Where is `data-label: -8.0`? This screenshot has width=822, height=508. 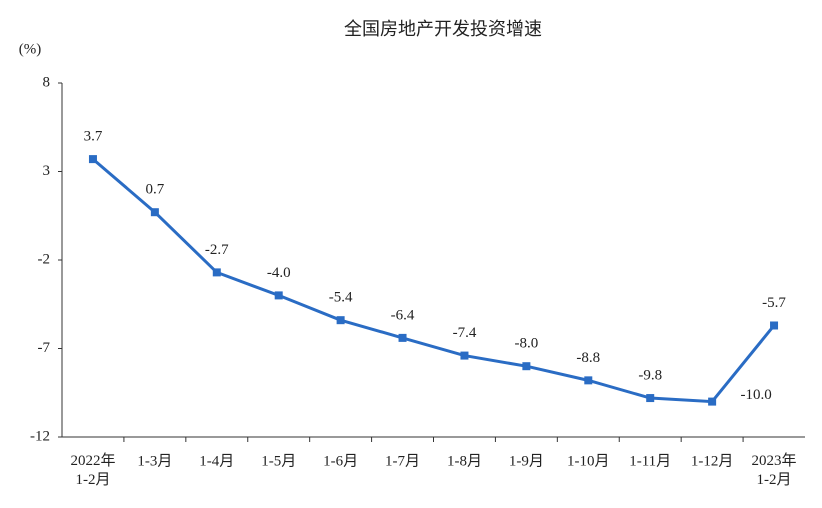
data-label: -8.0 is located at coordinates (527, 344).